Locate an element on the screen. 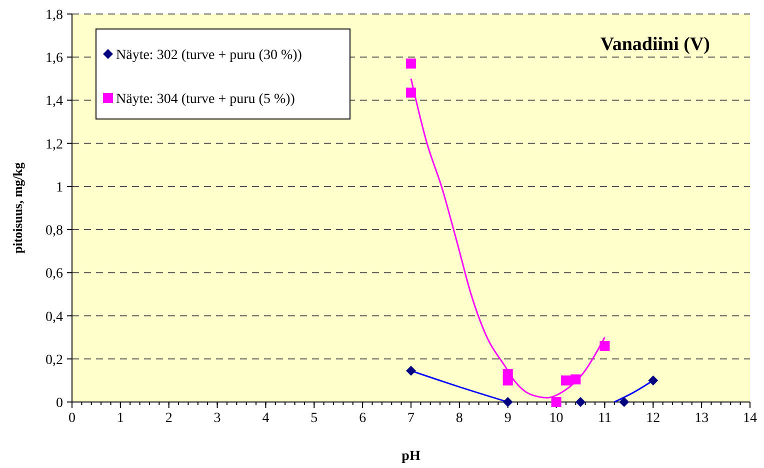  x-tick-label: 3 is located at coordinates (217, 418).